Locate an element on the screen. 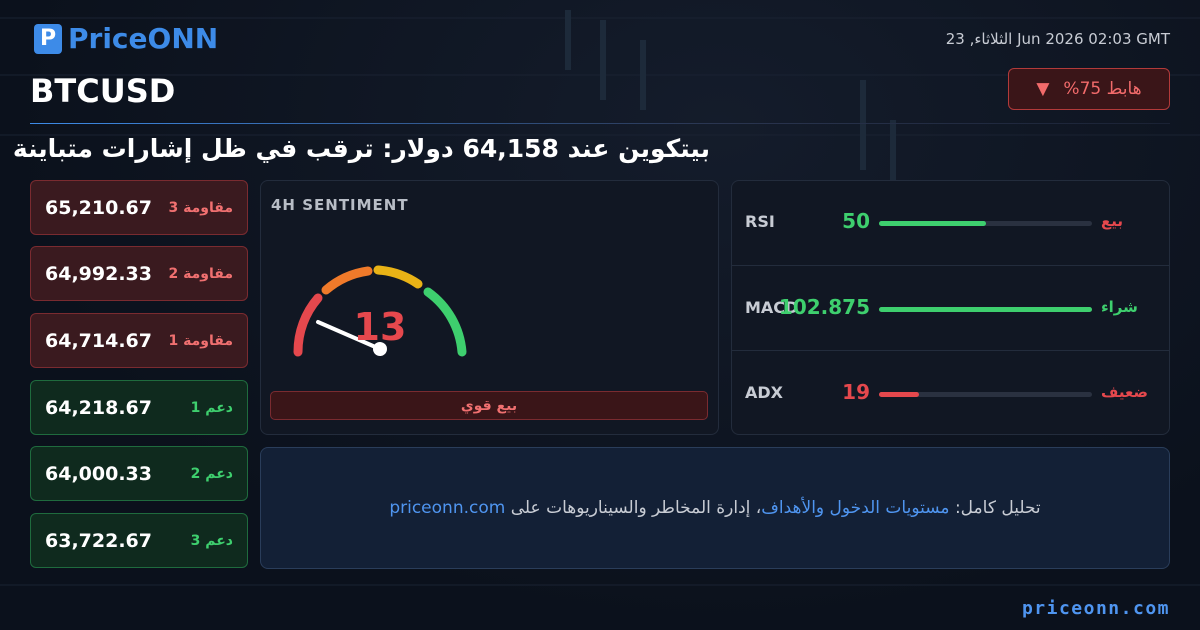  badge-text: هابط 75% is located at coordinates (1102, 89).